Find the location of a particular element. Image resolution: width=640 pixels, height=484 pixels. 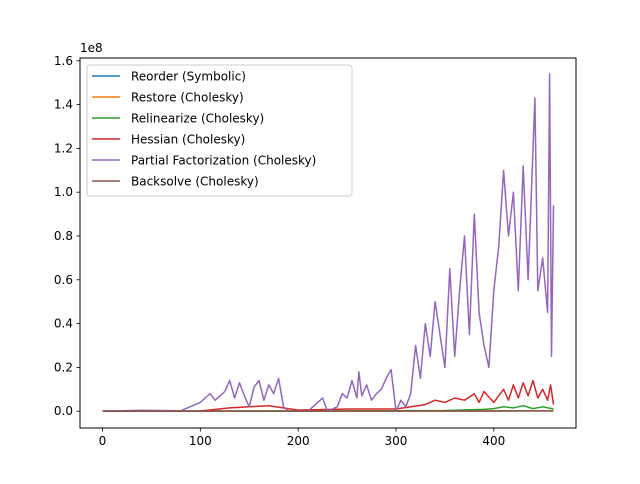

legend-label-5: Backsolve (Cholesky) is located at coordinates (195, 182).